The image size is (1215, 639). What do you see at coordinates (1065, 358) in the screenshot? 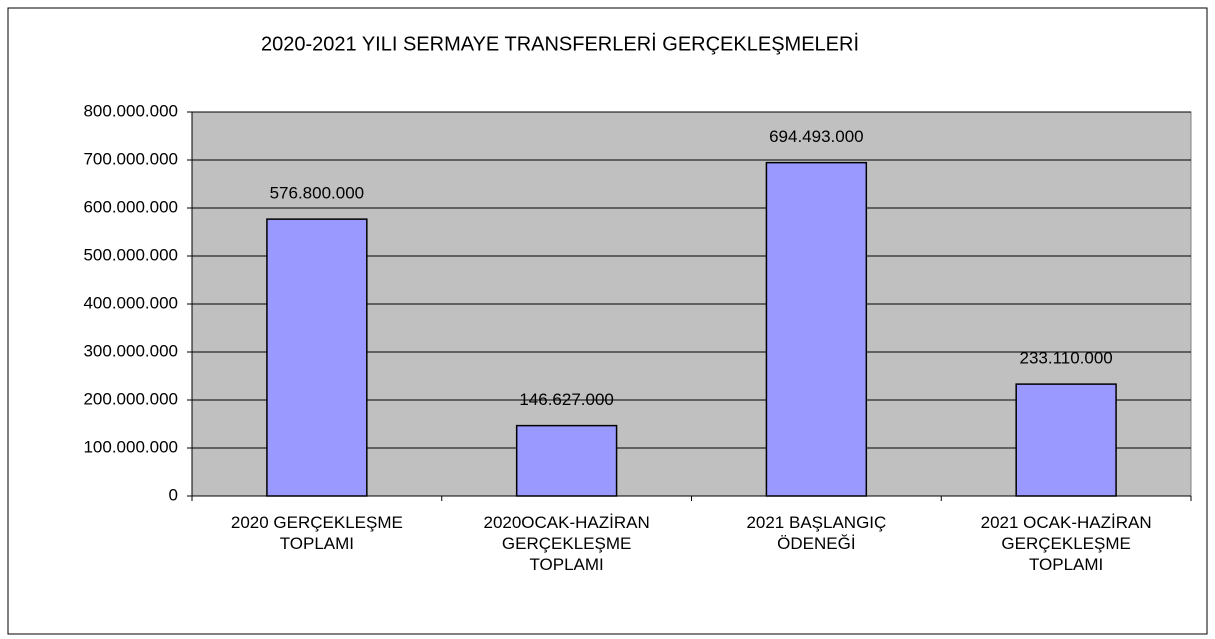
I see `data-label: 233.110.000` at bounding box center [1065, 358].